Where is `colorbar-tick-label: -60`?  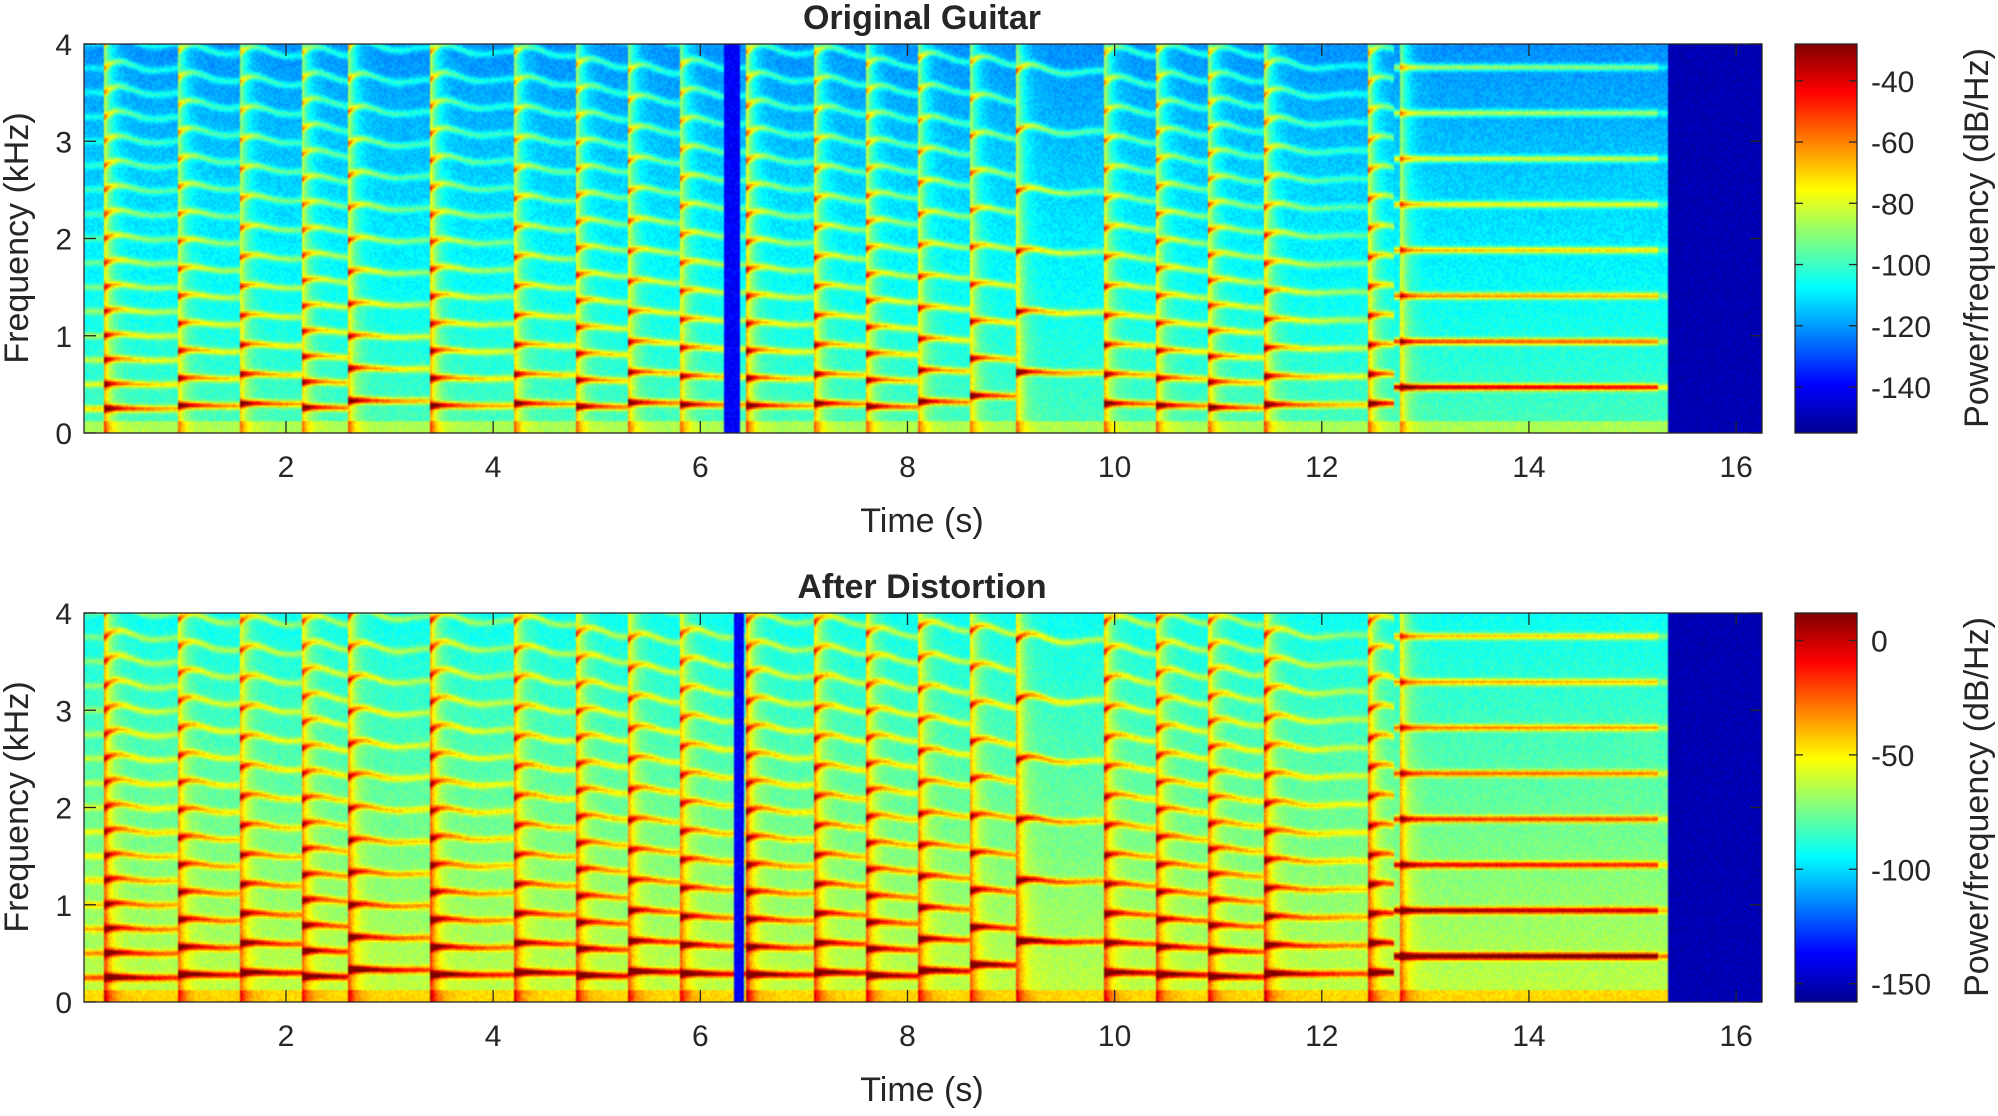 colorbar-tick-label: -60 is located at coordinates (1892, 143).